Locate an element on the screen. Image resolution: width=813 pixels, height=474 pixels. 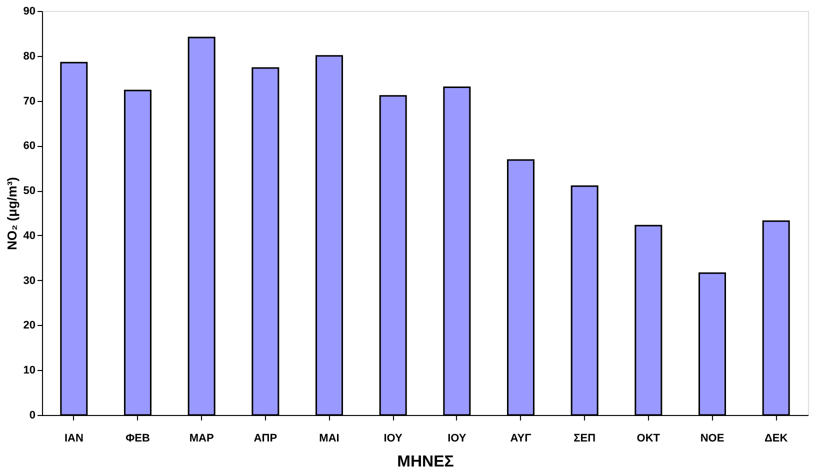
y-tick-label: 60 is located at coordinates (29, 146).